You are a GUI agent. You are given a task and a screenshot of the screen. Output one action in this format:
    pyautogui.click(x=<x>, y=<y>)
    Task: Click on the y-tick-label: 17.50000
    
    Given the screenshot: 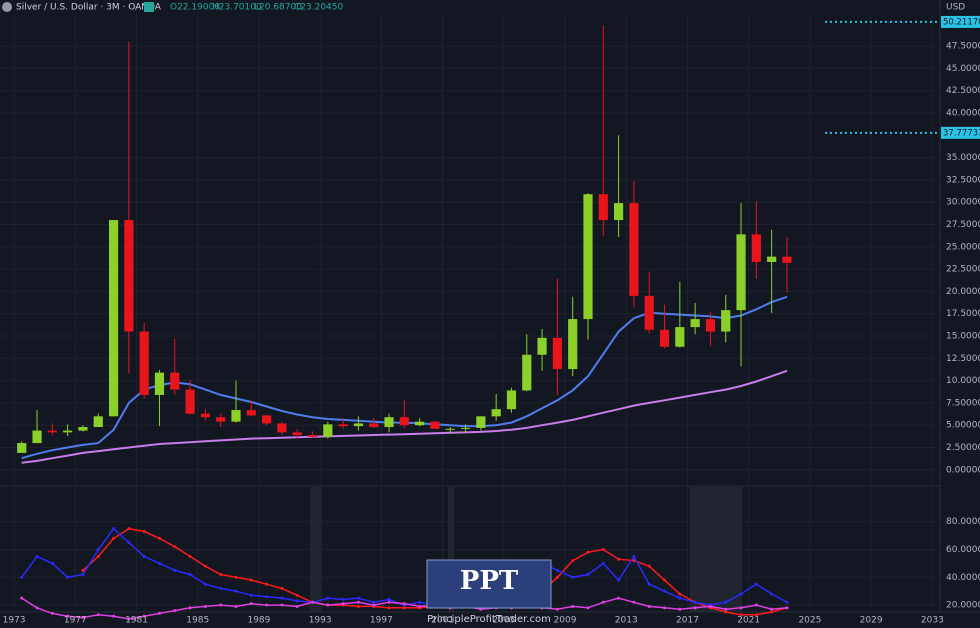 What is the action you would take?
    pyautogui.click(x=963, y=314)
    